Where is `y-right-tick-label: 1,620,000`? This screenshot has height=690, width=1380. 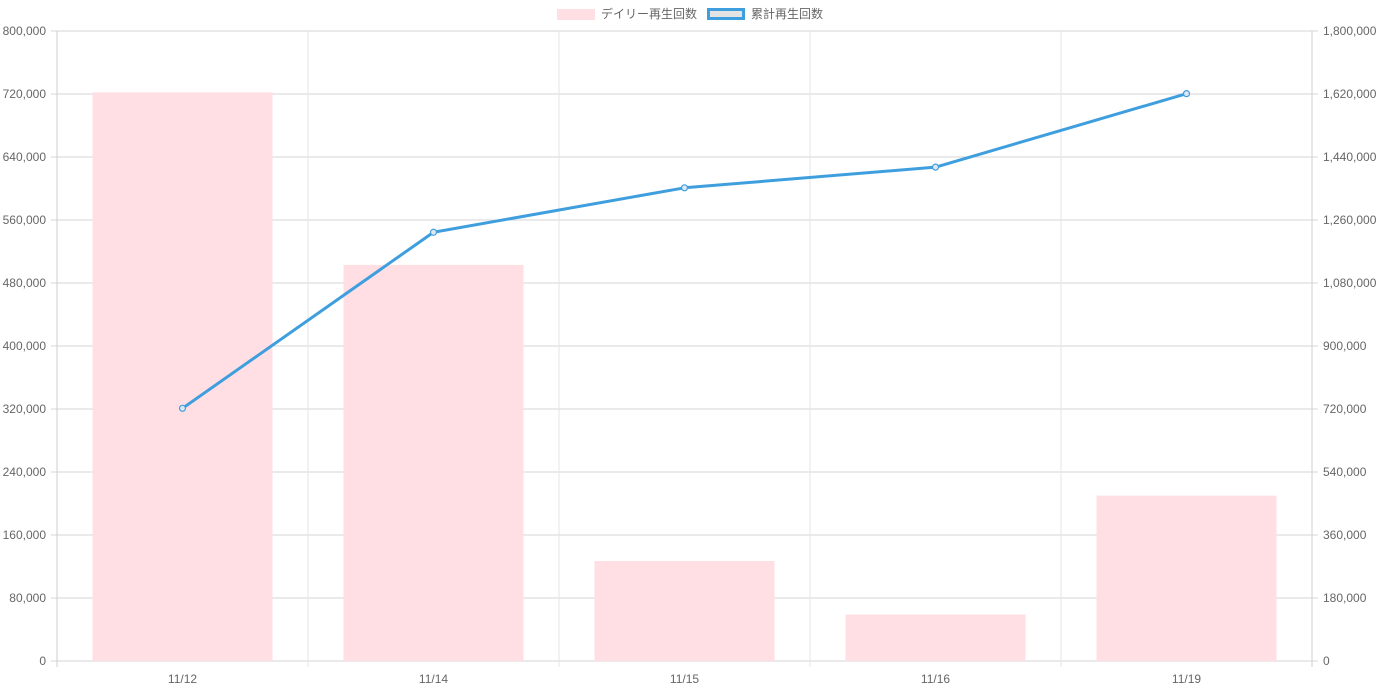 y-right-tick-label: 1,620,000 is located at coordinates (1350, 94).